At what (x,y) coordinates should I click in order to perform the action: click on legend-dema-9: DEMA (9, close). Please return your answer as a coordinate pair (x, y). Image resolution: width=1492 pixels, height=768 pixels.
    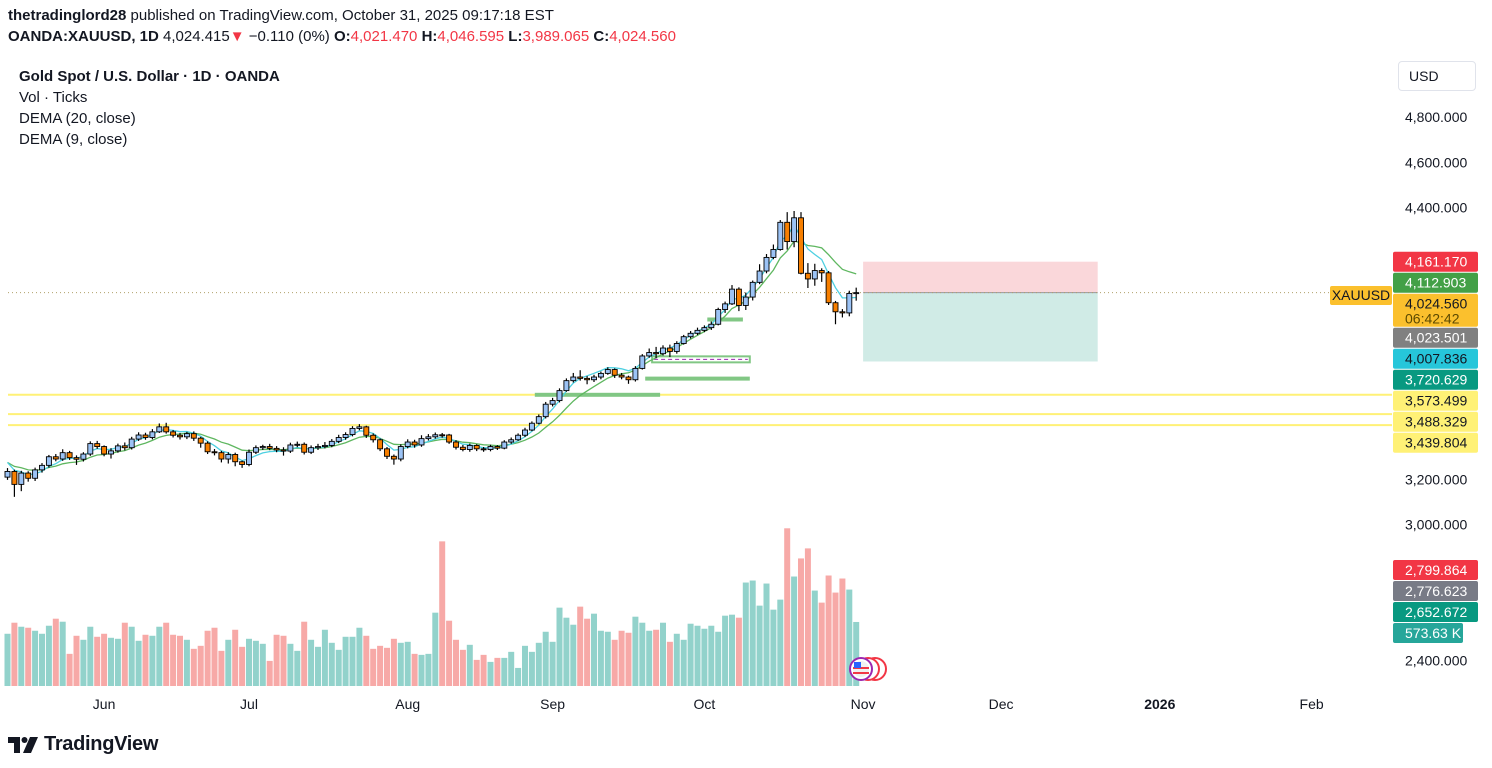
    Looking at the image, I should click on (73, 139).